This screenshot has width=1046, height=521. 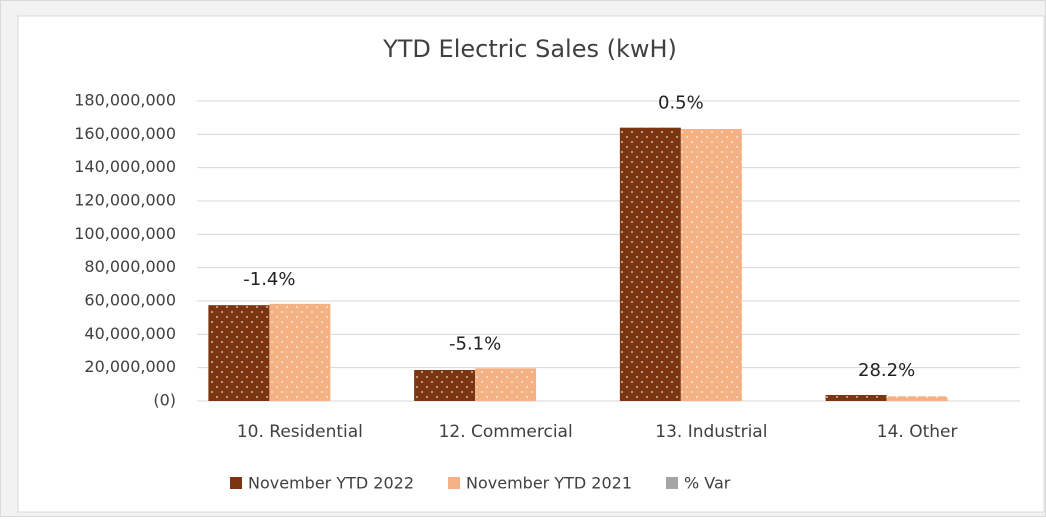 I want to click on legend-label: November YTD 2021, so click(x=549, y=483).